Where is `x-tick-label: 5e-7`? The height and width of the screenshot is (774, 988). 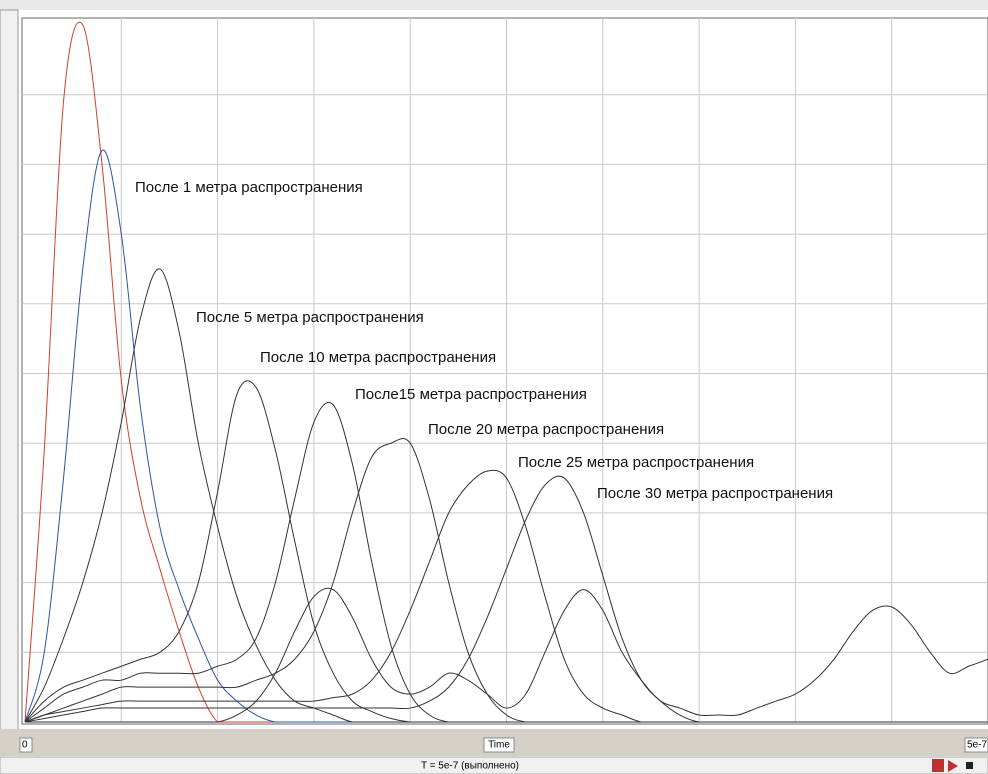
x-tick-label: 5e-7 is located at coordinates (977, 745).